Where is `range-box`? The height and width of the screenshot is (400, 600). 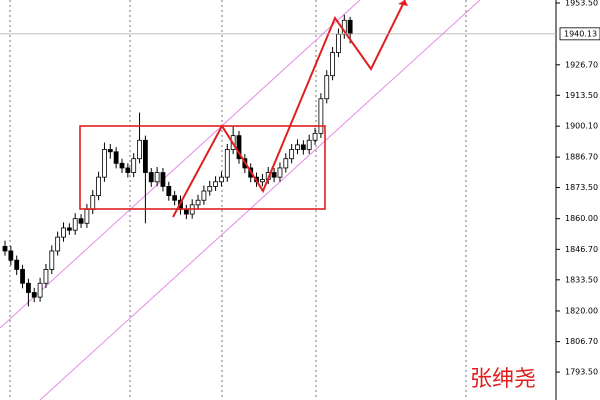
range-box is located at coordinates (202, 167).